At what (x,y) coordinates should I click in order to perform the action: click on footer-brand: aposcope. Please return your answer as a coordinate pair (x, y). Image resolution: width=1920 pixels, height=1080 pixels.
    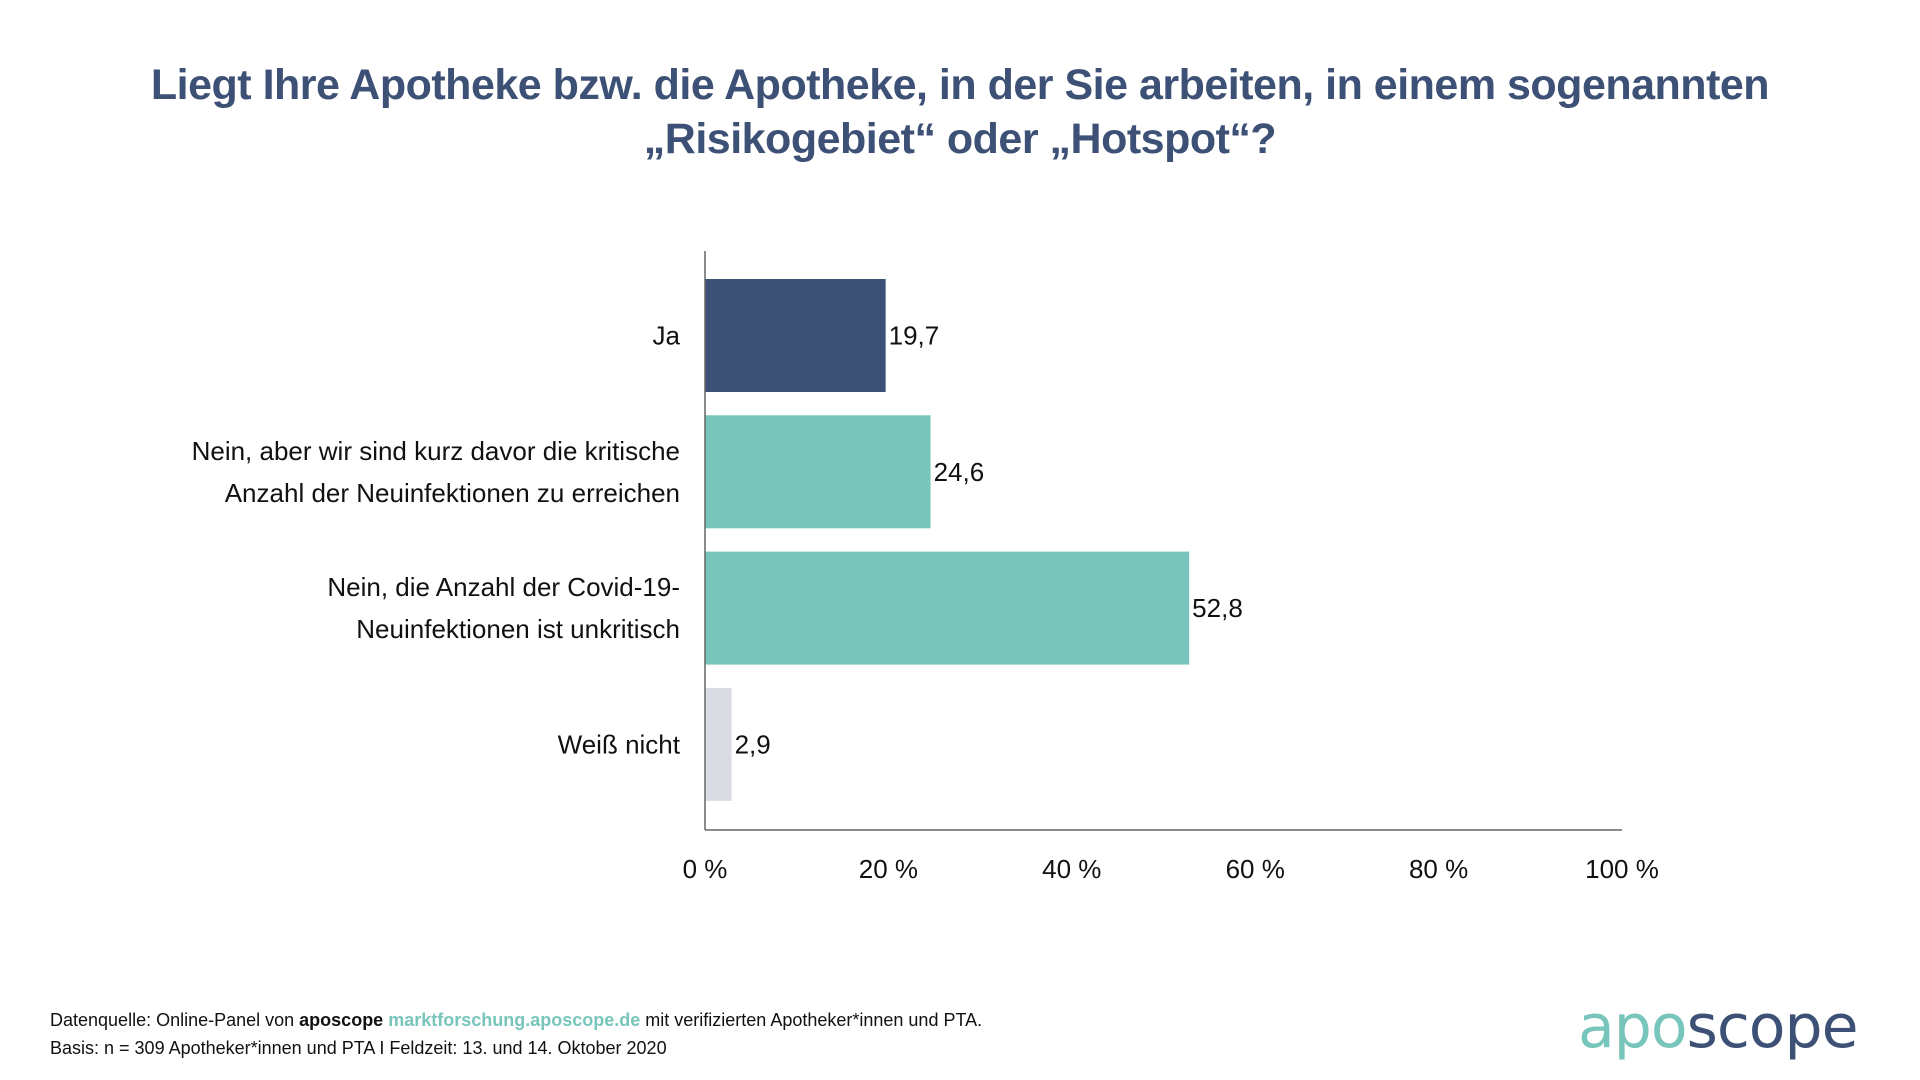
    Looking at the image, I should click on (341, 1020).